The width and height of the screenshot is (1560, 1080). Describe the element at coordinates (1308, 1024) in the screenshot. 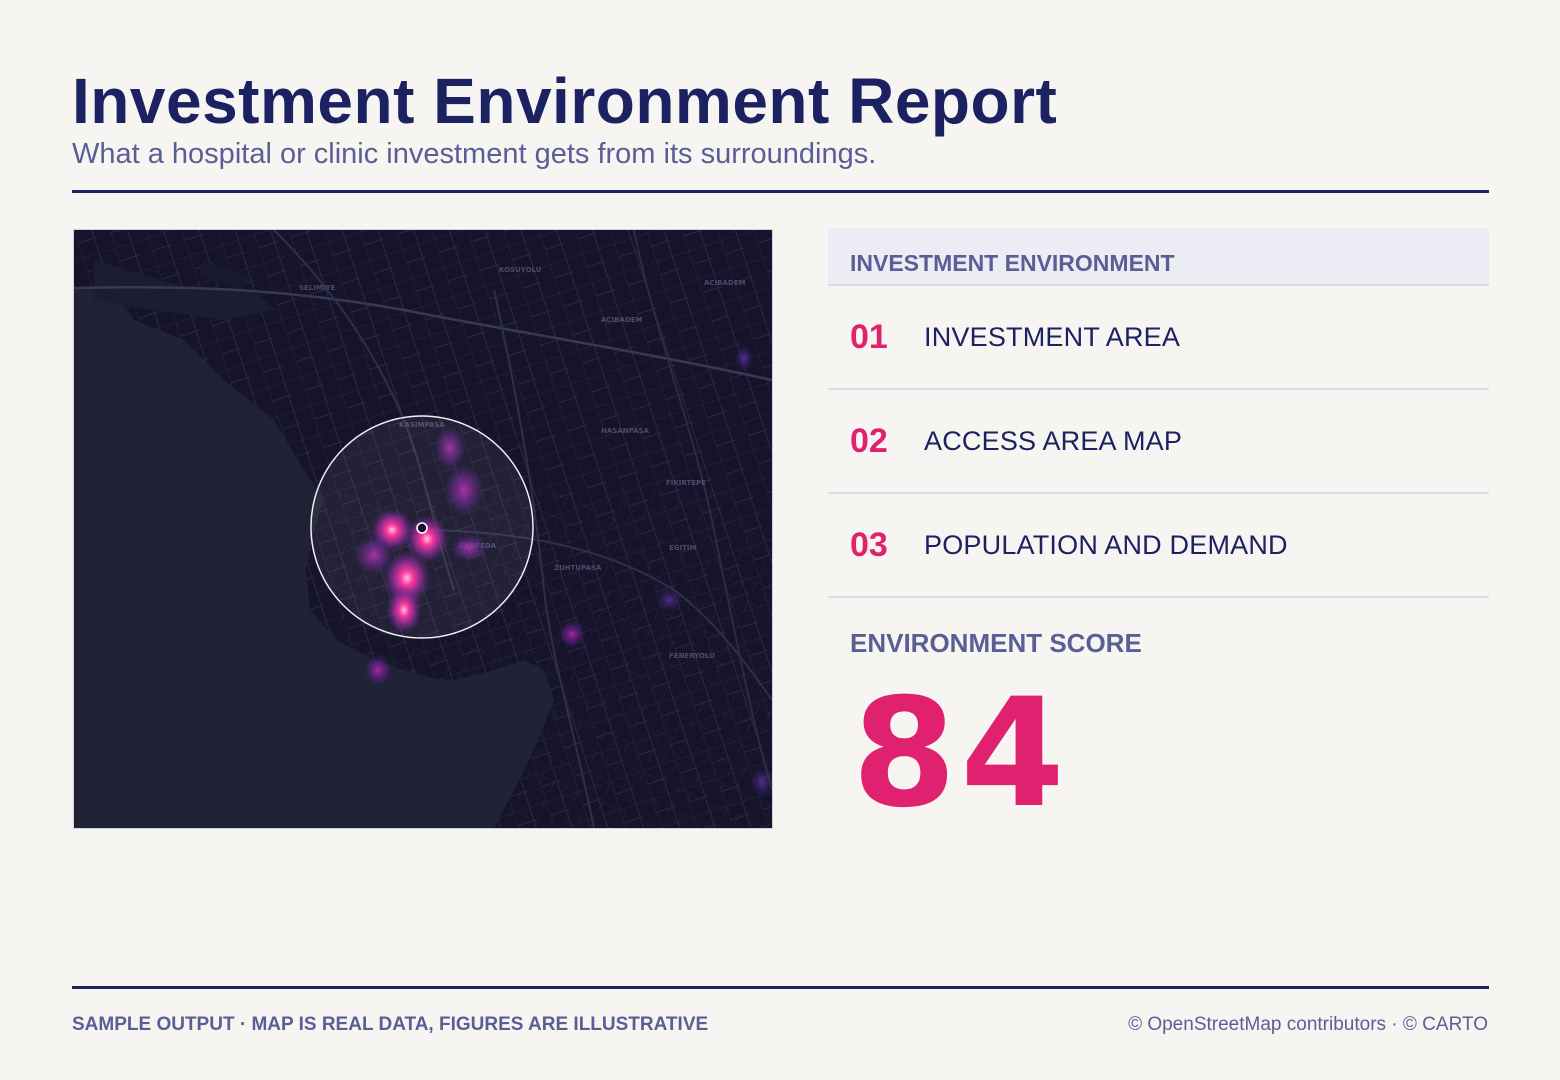

I see `footer-attribution: © OpenStreetMap contributors · © CARTO` at that location.